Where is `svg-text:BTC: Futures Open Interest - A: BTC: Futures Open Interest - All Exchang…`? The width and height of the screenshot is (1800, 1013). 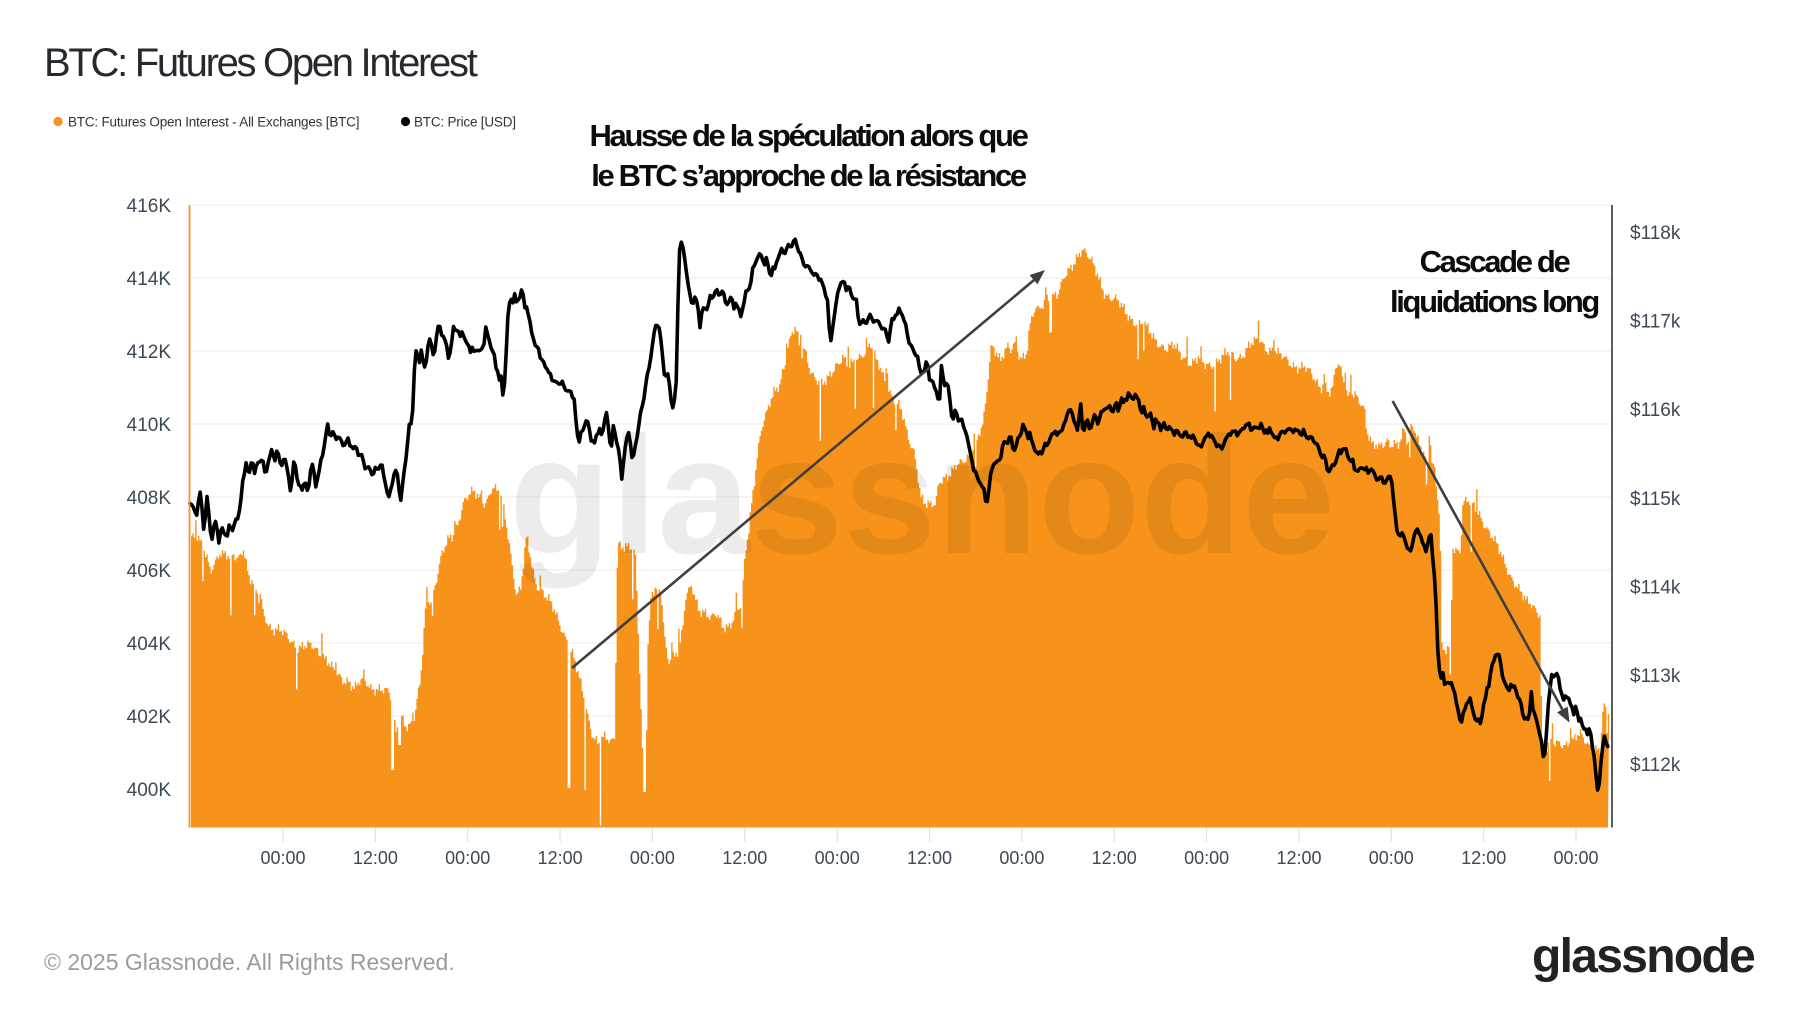 svg-text:BTC: Futures Open Interest - A: BTC: Futures Open Interest - All Exchang… is located at coordinates (213, 122).